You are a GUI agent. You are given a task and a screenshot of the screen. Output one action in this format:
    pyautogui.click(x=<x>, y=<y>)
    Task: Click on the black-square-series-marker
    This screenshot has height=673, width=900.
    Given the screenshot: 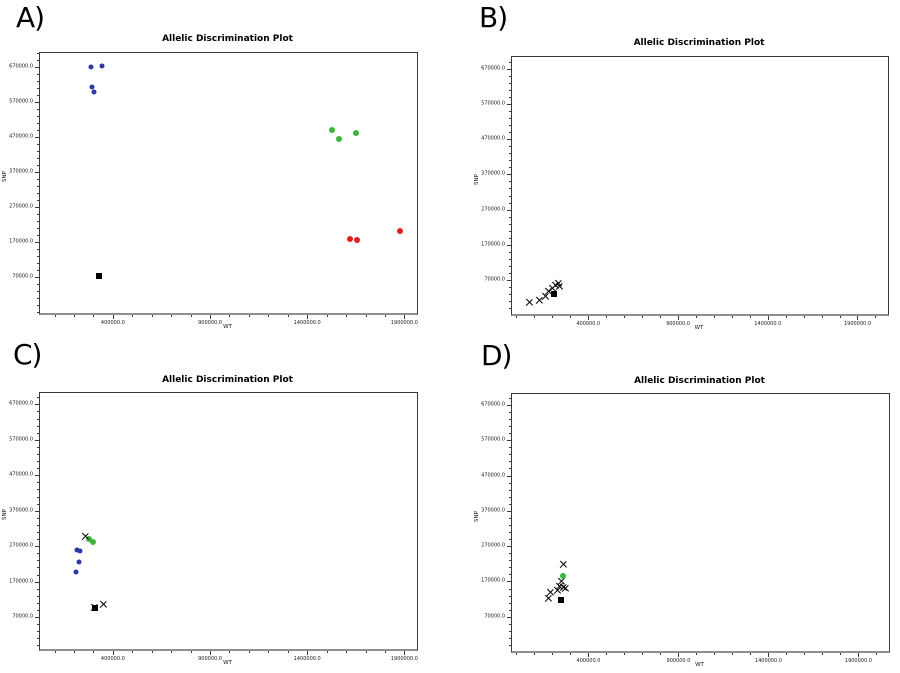 What is the action you would take?
    pyautogui.click(x=99, y=275)
    